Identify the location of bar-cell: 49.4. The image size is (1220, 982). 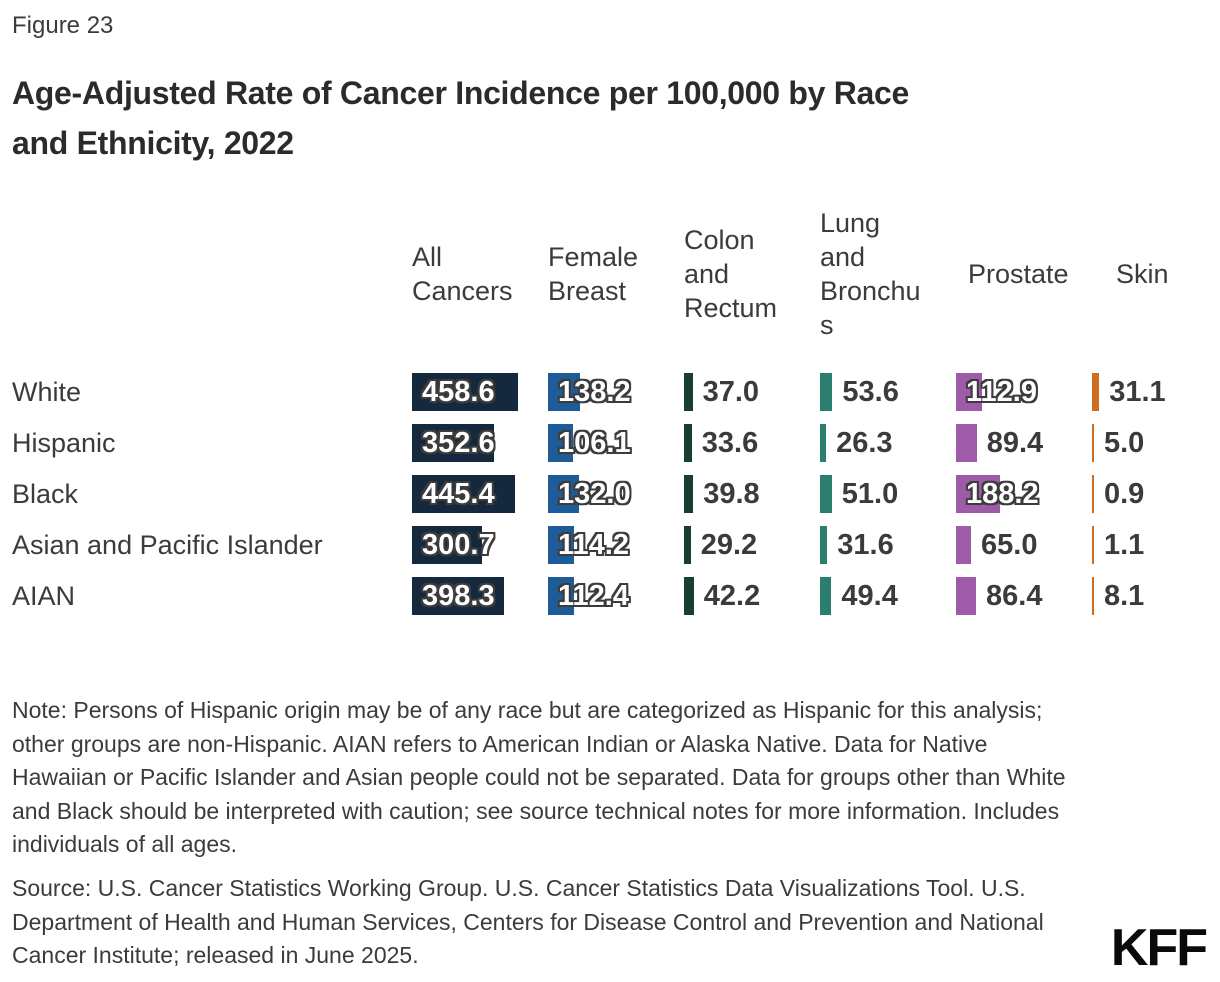
(888, 596).